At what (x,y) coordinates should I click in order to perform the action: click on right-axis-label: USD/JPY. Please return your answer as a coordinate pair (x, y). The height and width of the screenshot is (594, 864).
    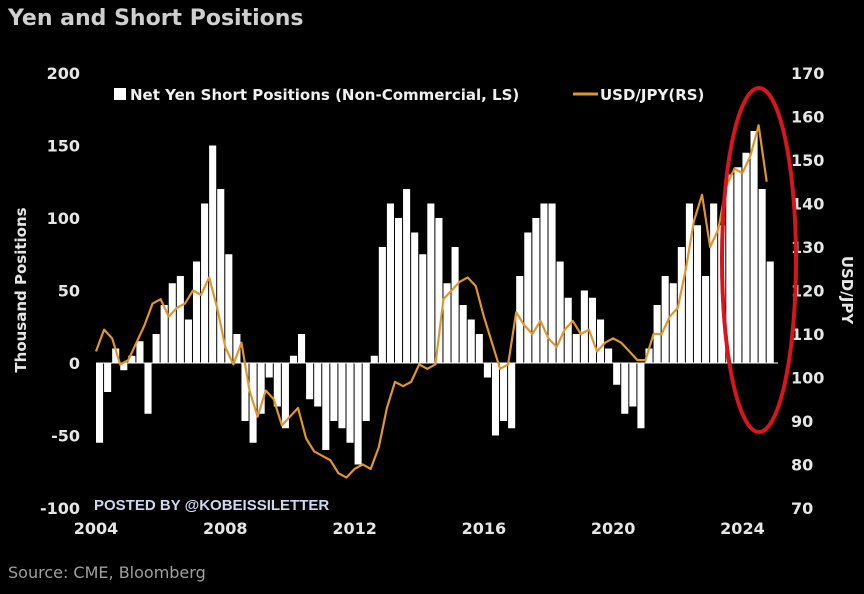
    Looking at the image, I should click on (847, 290).